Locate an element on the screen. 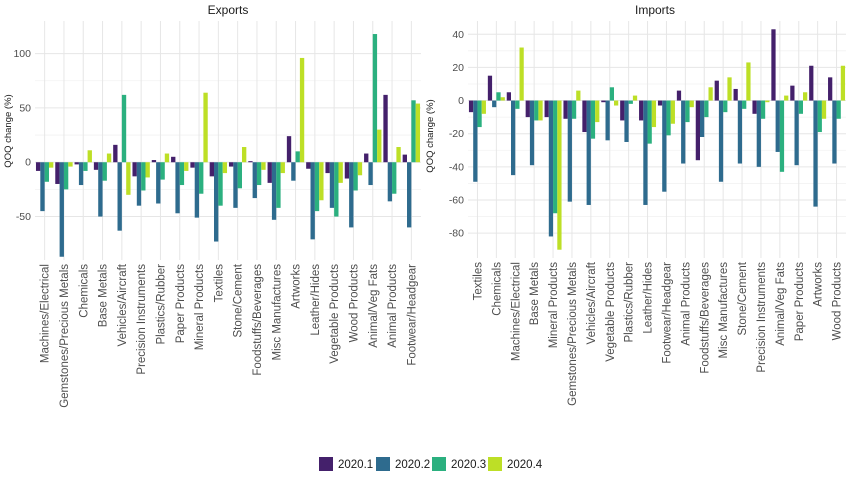  legend-swatch is located at coordinates (326, 464).